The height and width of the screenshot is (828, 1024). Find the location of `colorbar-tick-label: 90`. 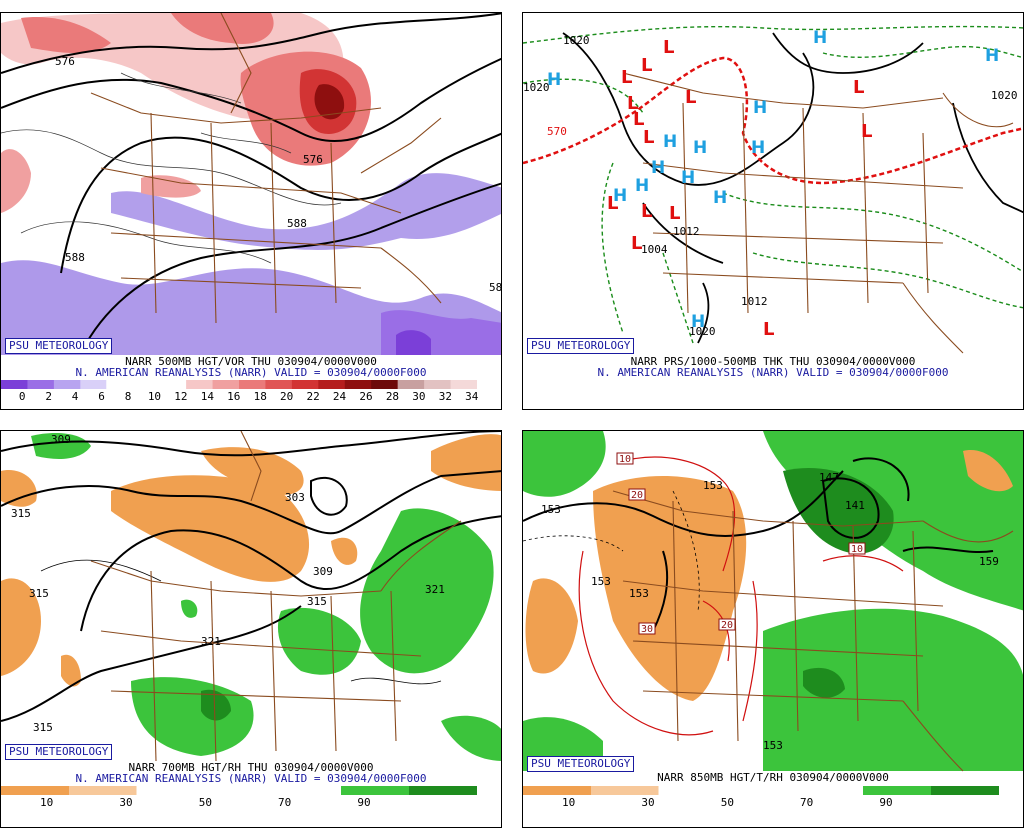

colorbar-tick-label: 90 is located at coordinates (886, 802).